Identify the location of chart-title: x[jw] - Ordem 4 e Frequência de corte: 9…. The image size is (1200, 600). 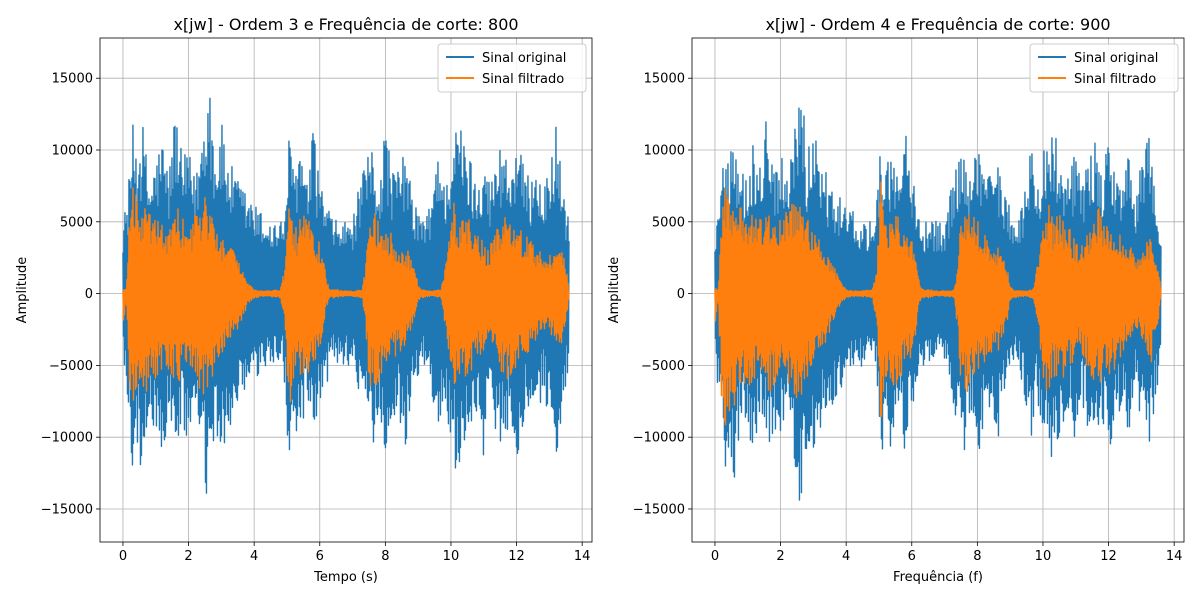
(937, 24).